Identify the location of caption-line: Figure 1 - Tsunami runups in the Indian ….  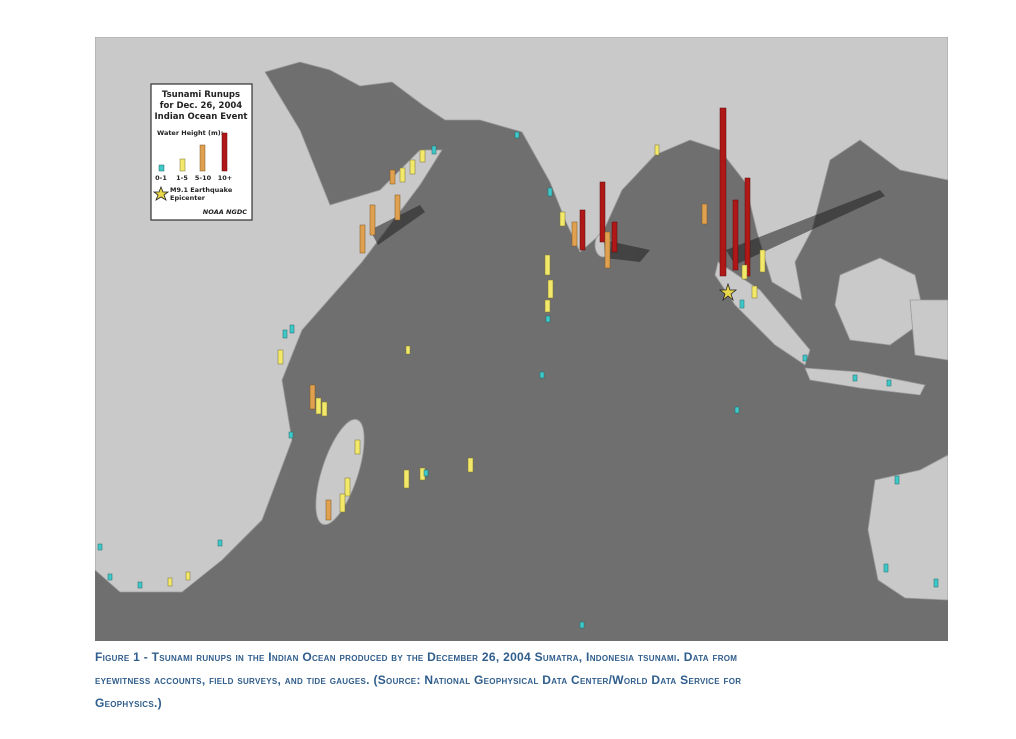
(416, 657).